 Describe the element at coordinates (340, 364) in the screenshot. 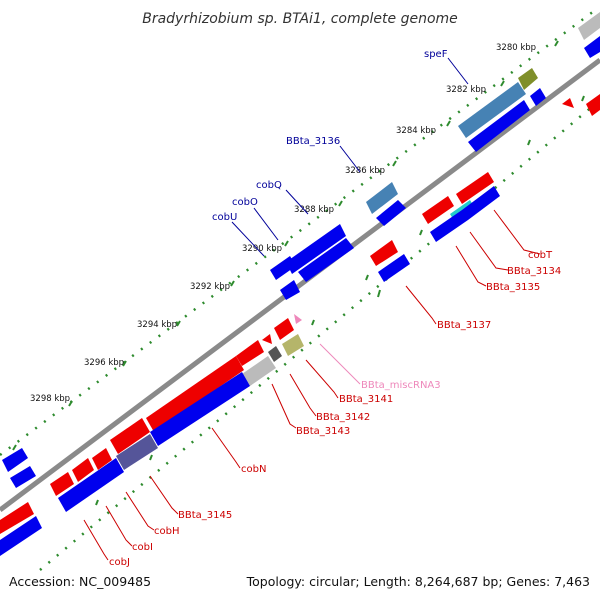

I see `leader-lines-misc` at that location.